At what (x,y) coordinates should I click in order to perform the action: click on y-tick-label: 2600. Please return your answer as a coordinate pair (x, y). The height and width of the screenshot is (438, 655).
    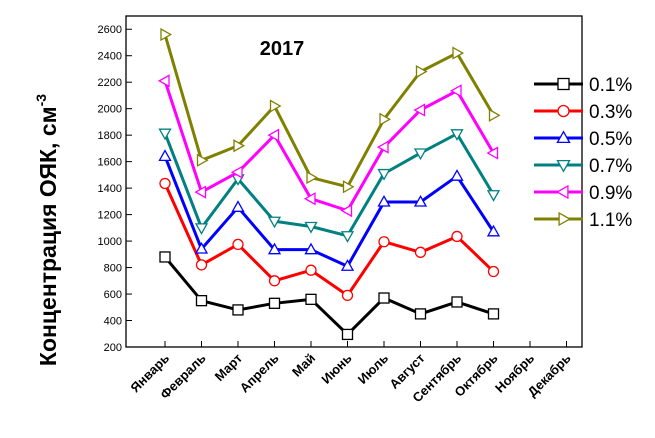
    Looking at the image, I should click on (110, 30).